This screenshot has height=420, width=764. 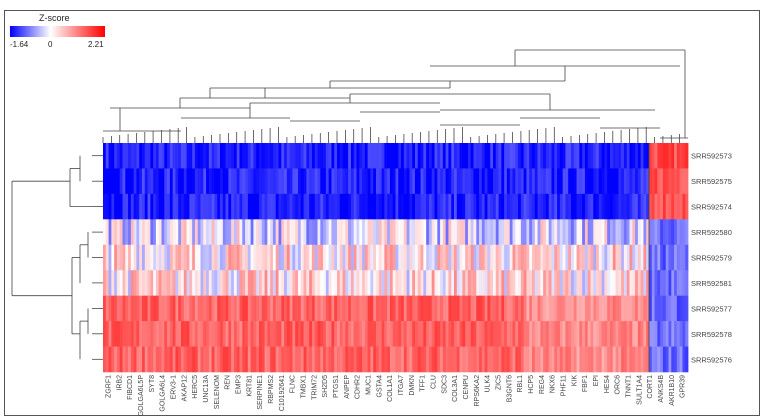 I want to click on column-label: ZGRF1, so click(x=108, y=386).